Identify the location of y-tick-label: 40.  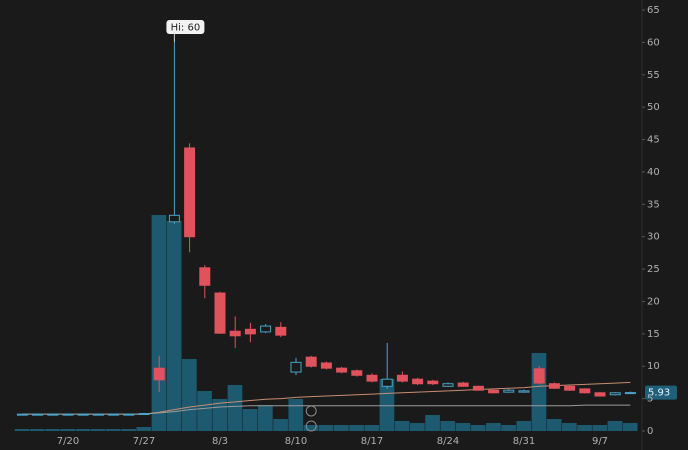
(653, 172).